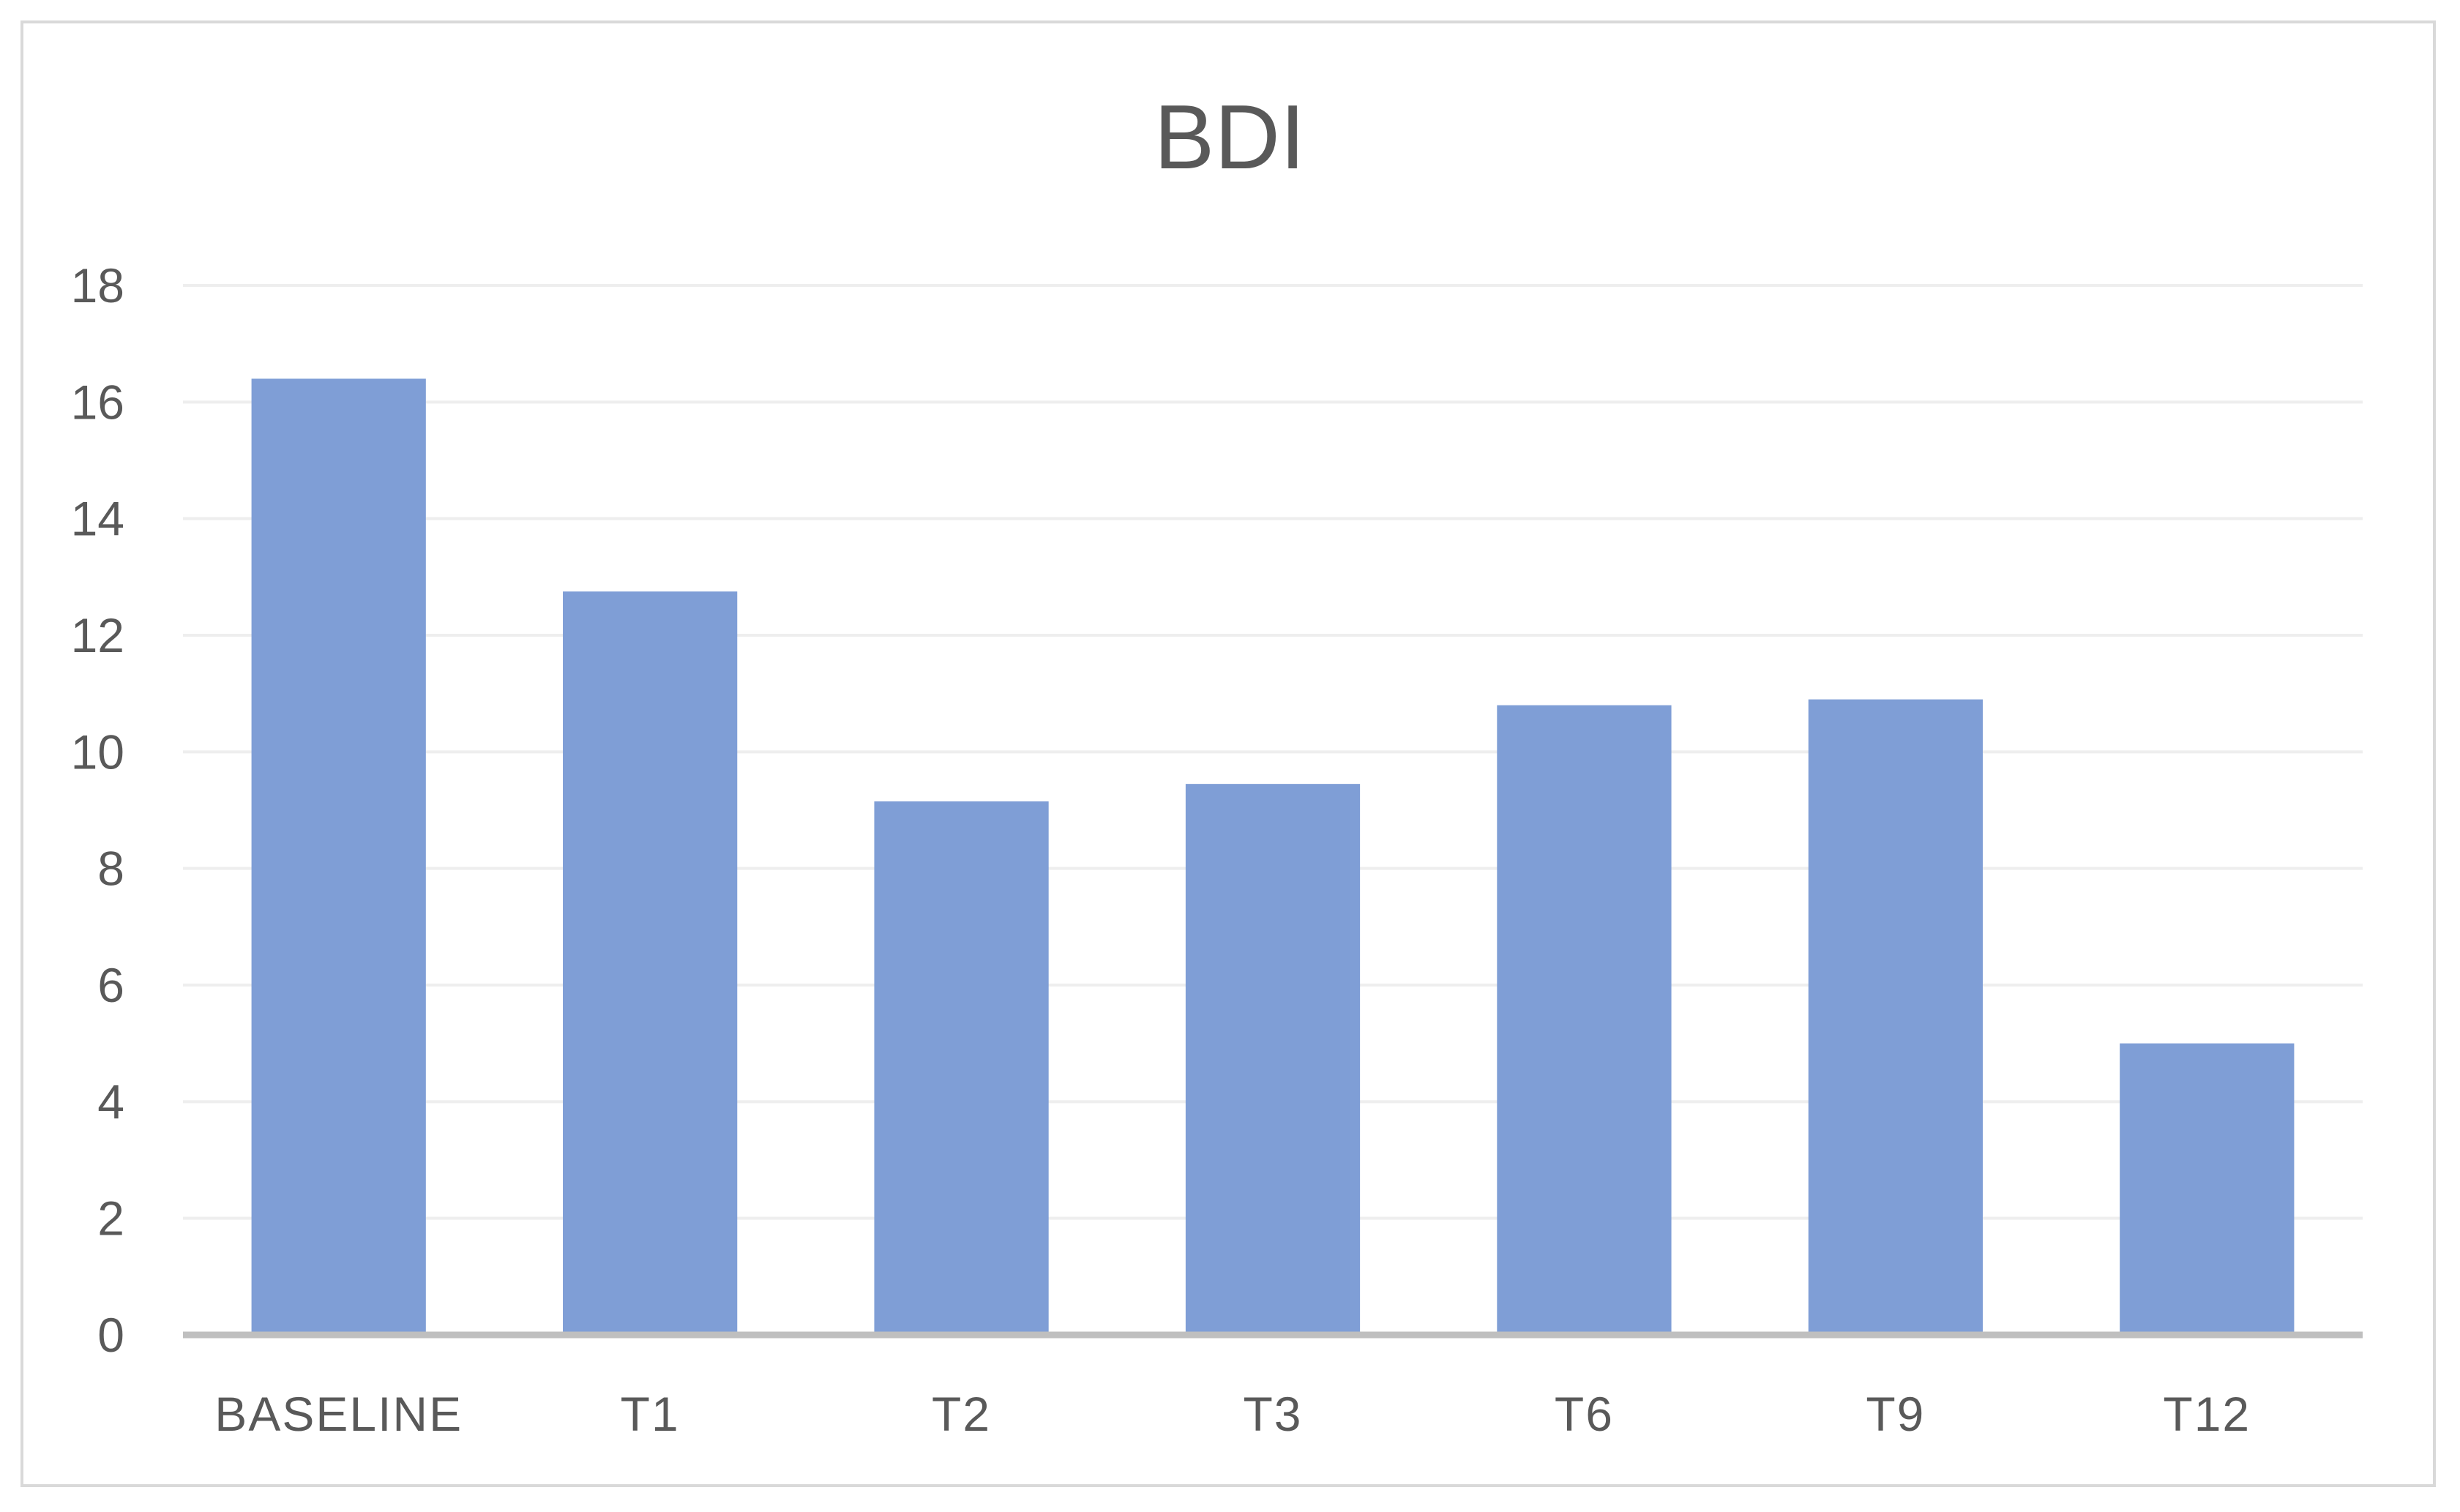  I want to click on y-tick-label: 12, so click(98, 635).